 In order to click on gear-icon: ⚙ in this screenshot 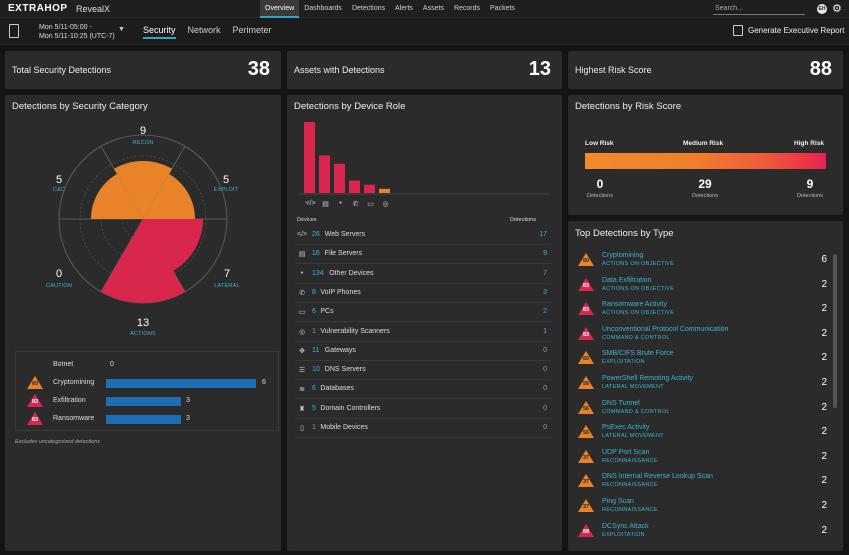, I will do `click(837, 9)`.